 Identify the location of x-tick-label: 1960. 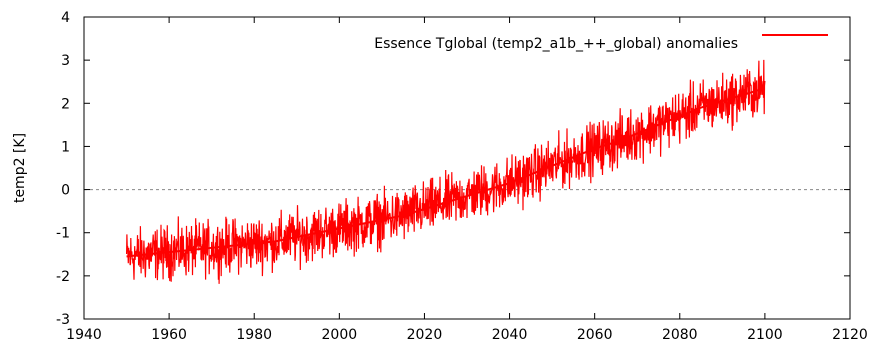
(169, 335).